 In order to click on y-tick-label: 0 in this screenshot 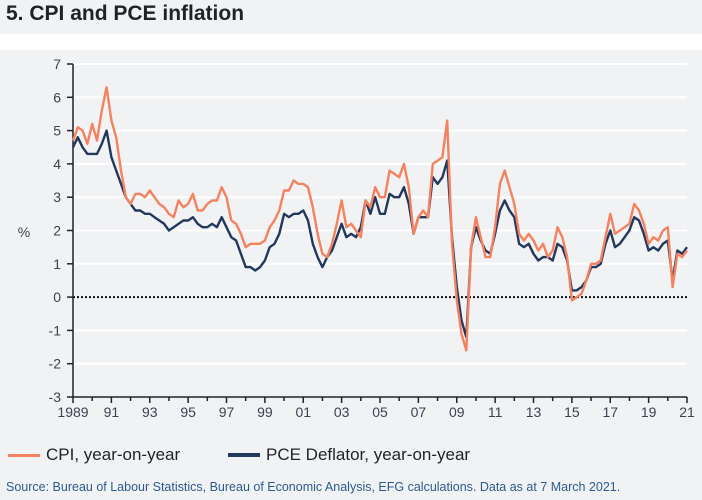, I will do `click(57, 297)`.